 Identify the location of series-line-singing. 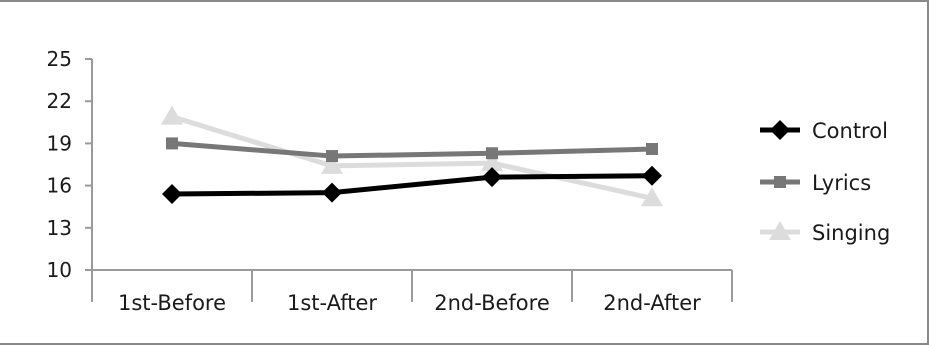
(412, 157).